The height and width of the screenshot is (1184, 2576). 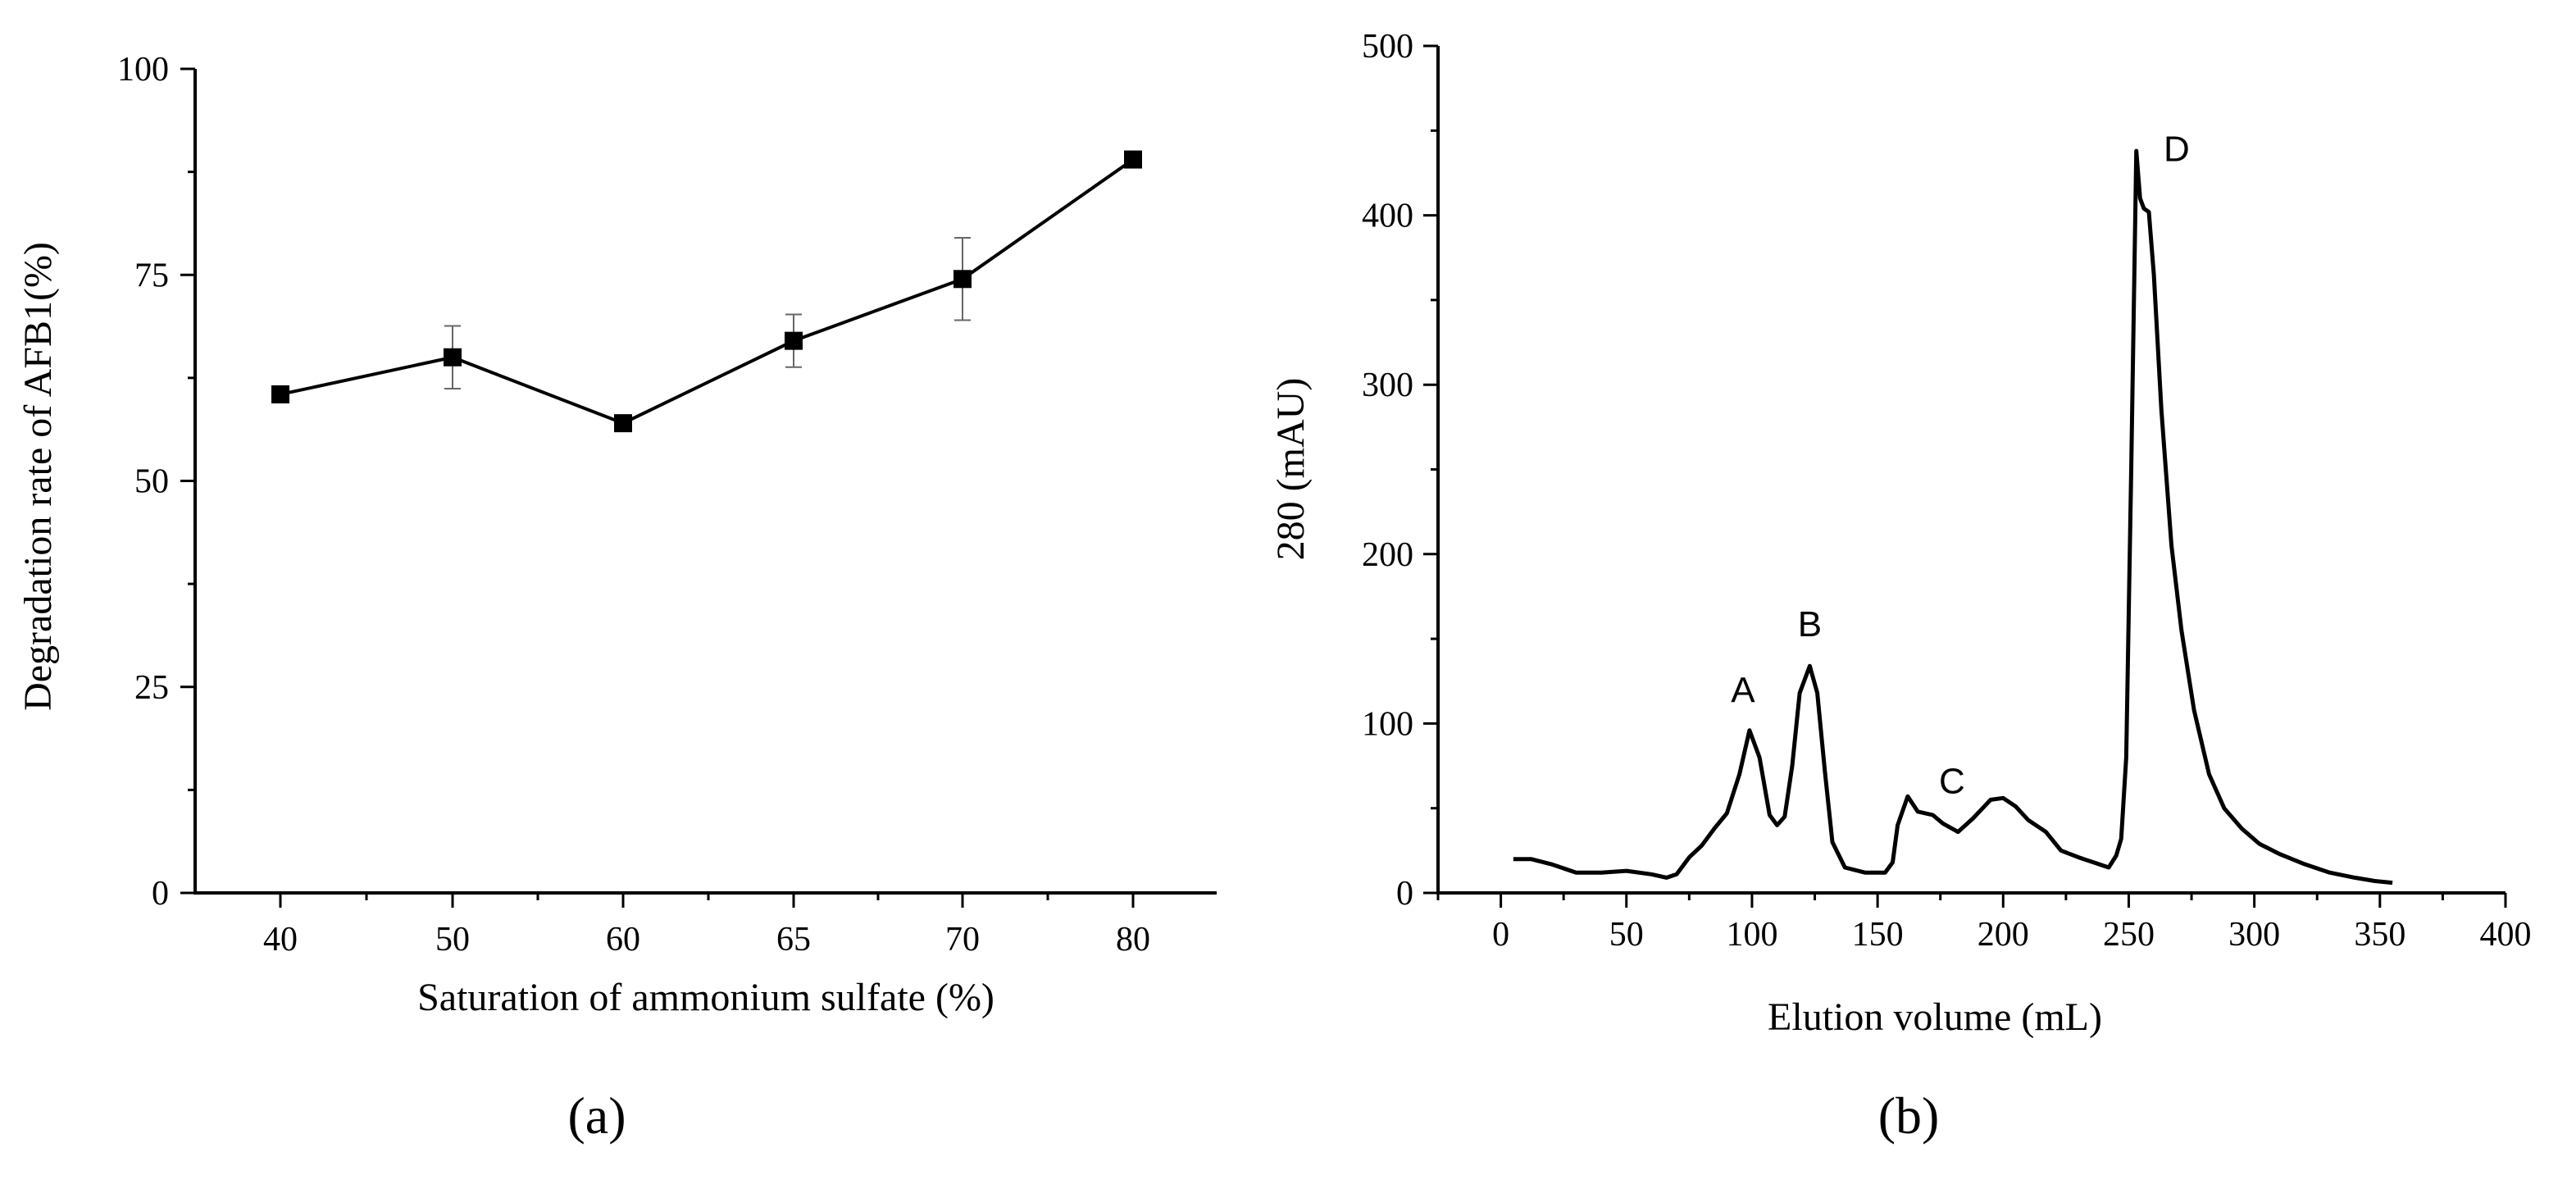 I want to click on panel-a-x-tick-label: 50, so click(x=453, y=940).